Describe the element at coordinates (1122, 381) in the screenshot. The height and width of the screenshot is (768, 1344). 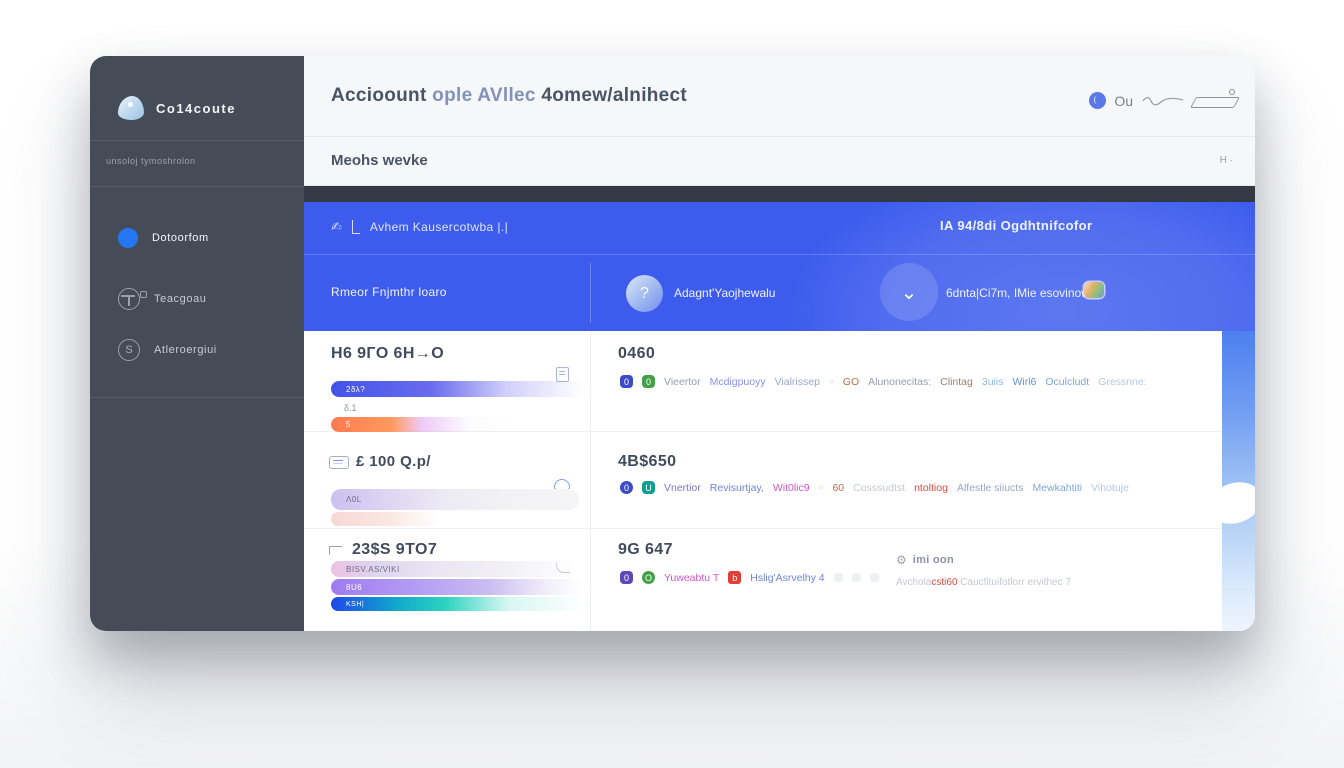
I see `link: Gressnne:` at that location.